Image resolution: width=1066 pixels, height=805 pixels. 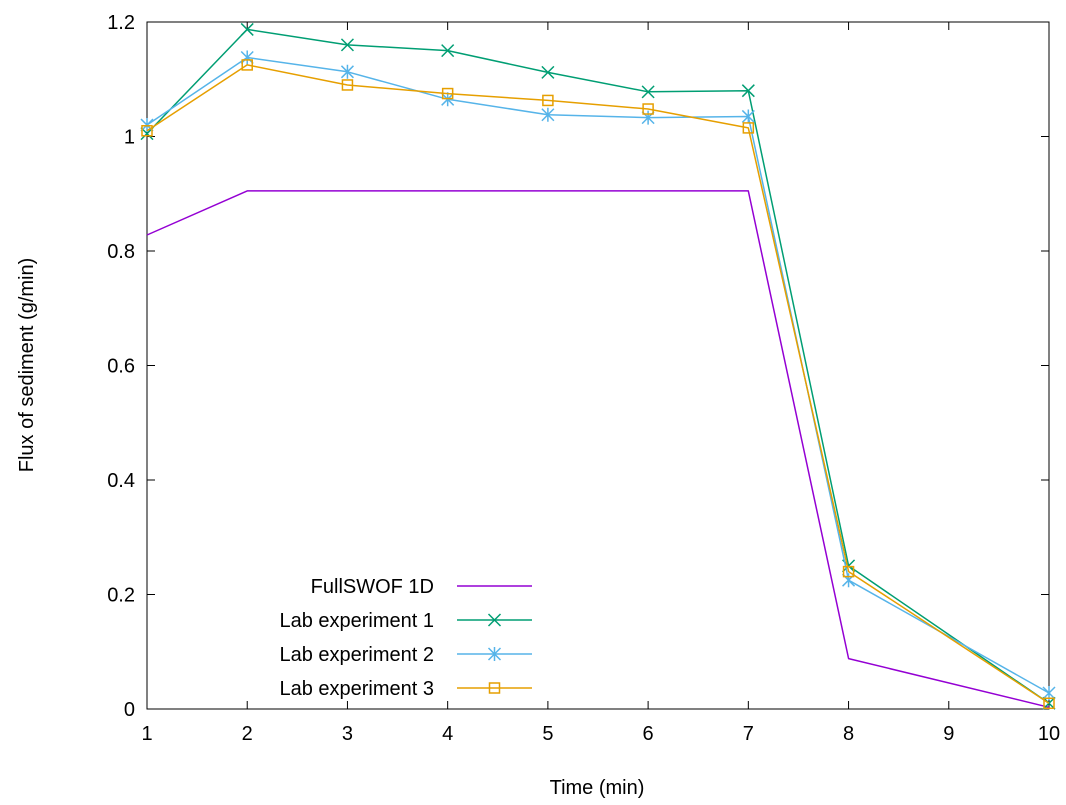 What do you see at coordinates (121, 23) in the screenshot?
I see `y-tick-label: 1.2` at bounding box center [121, 23].